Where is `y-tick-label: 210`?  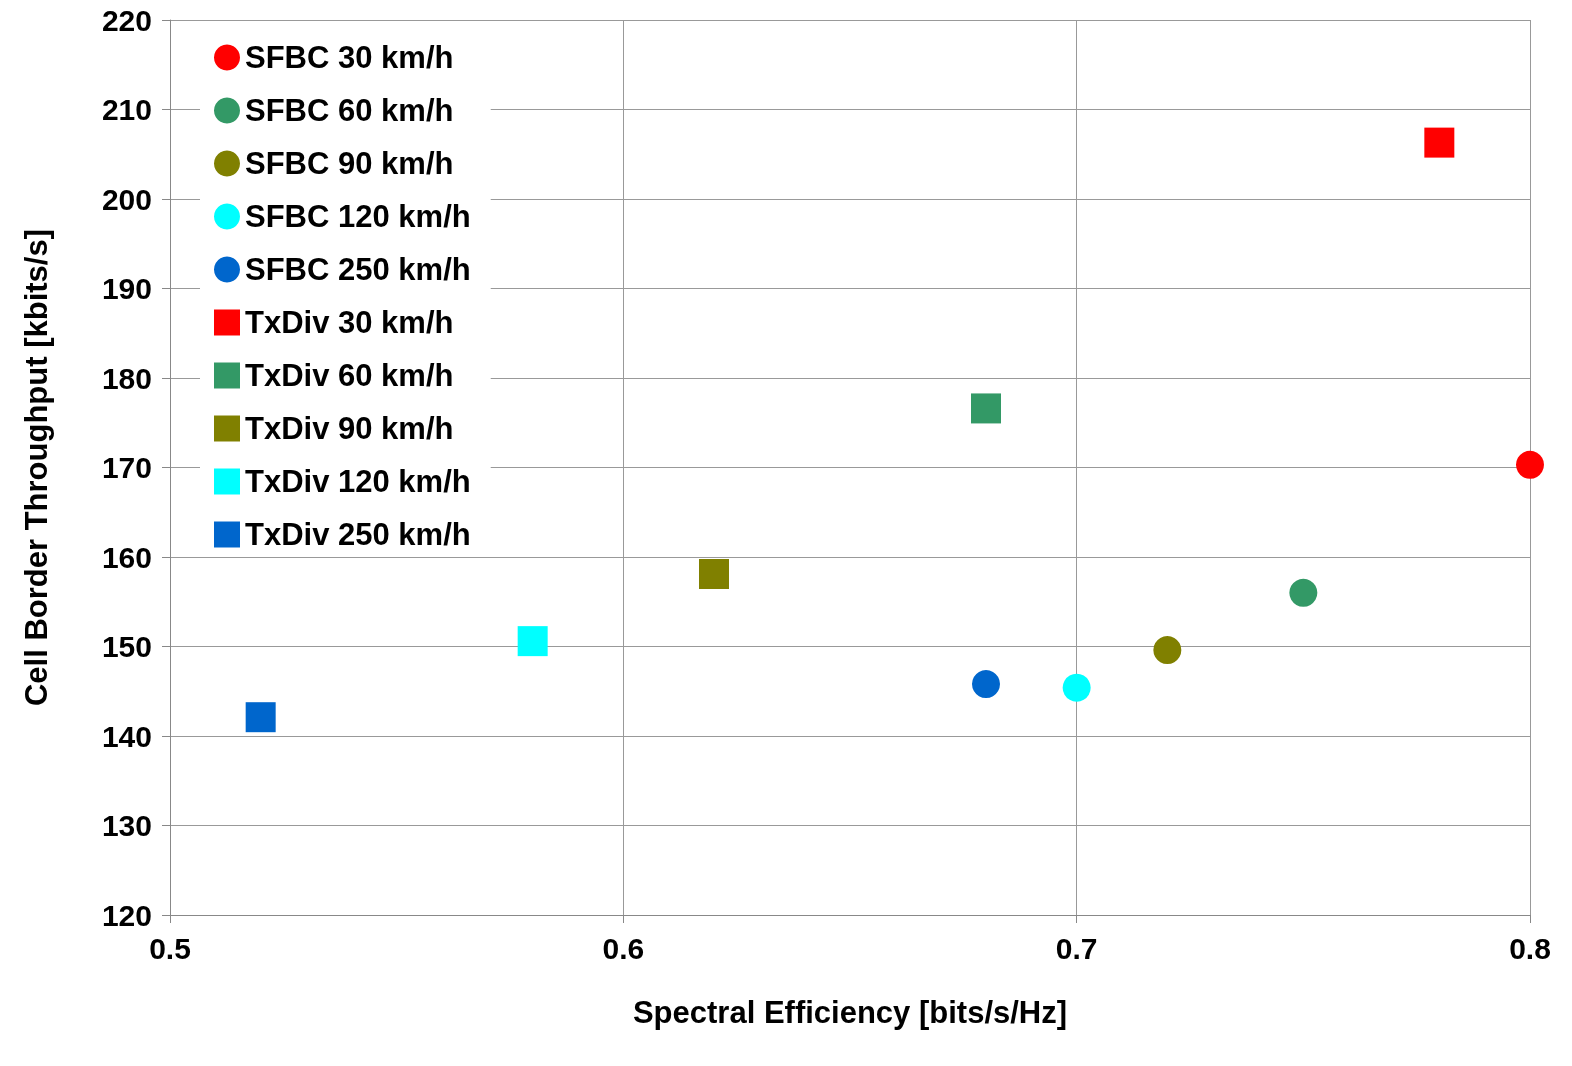 y-tick-label: 210 is located at coordinates (126, 109).